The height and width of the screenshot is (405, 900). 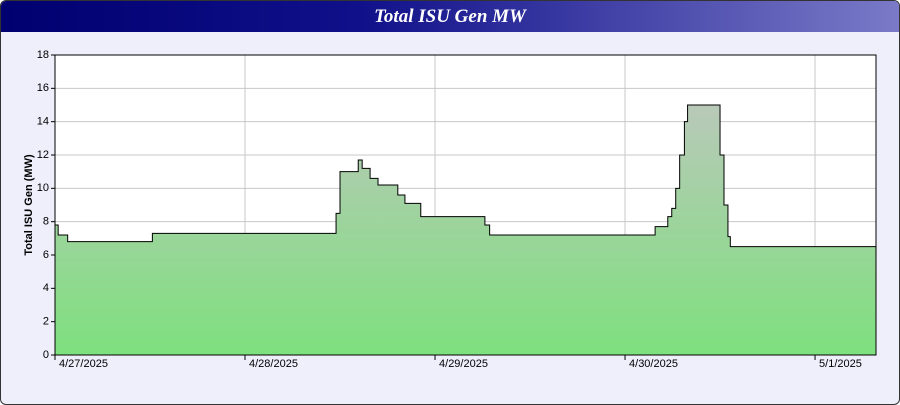 I want to click on x-tick-label: 5/1/2025, so click(x=840, y=364).